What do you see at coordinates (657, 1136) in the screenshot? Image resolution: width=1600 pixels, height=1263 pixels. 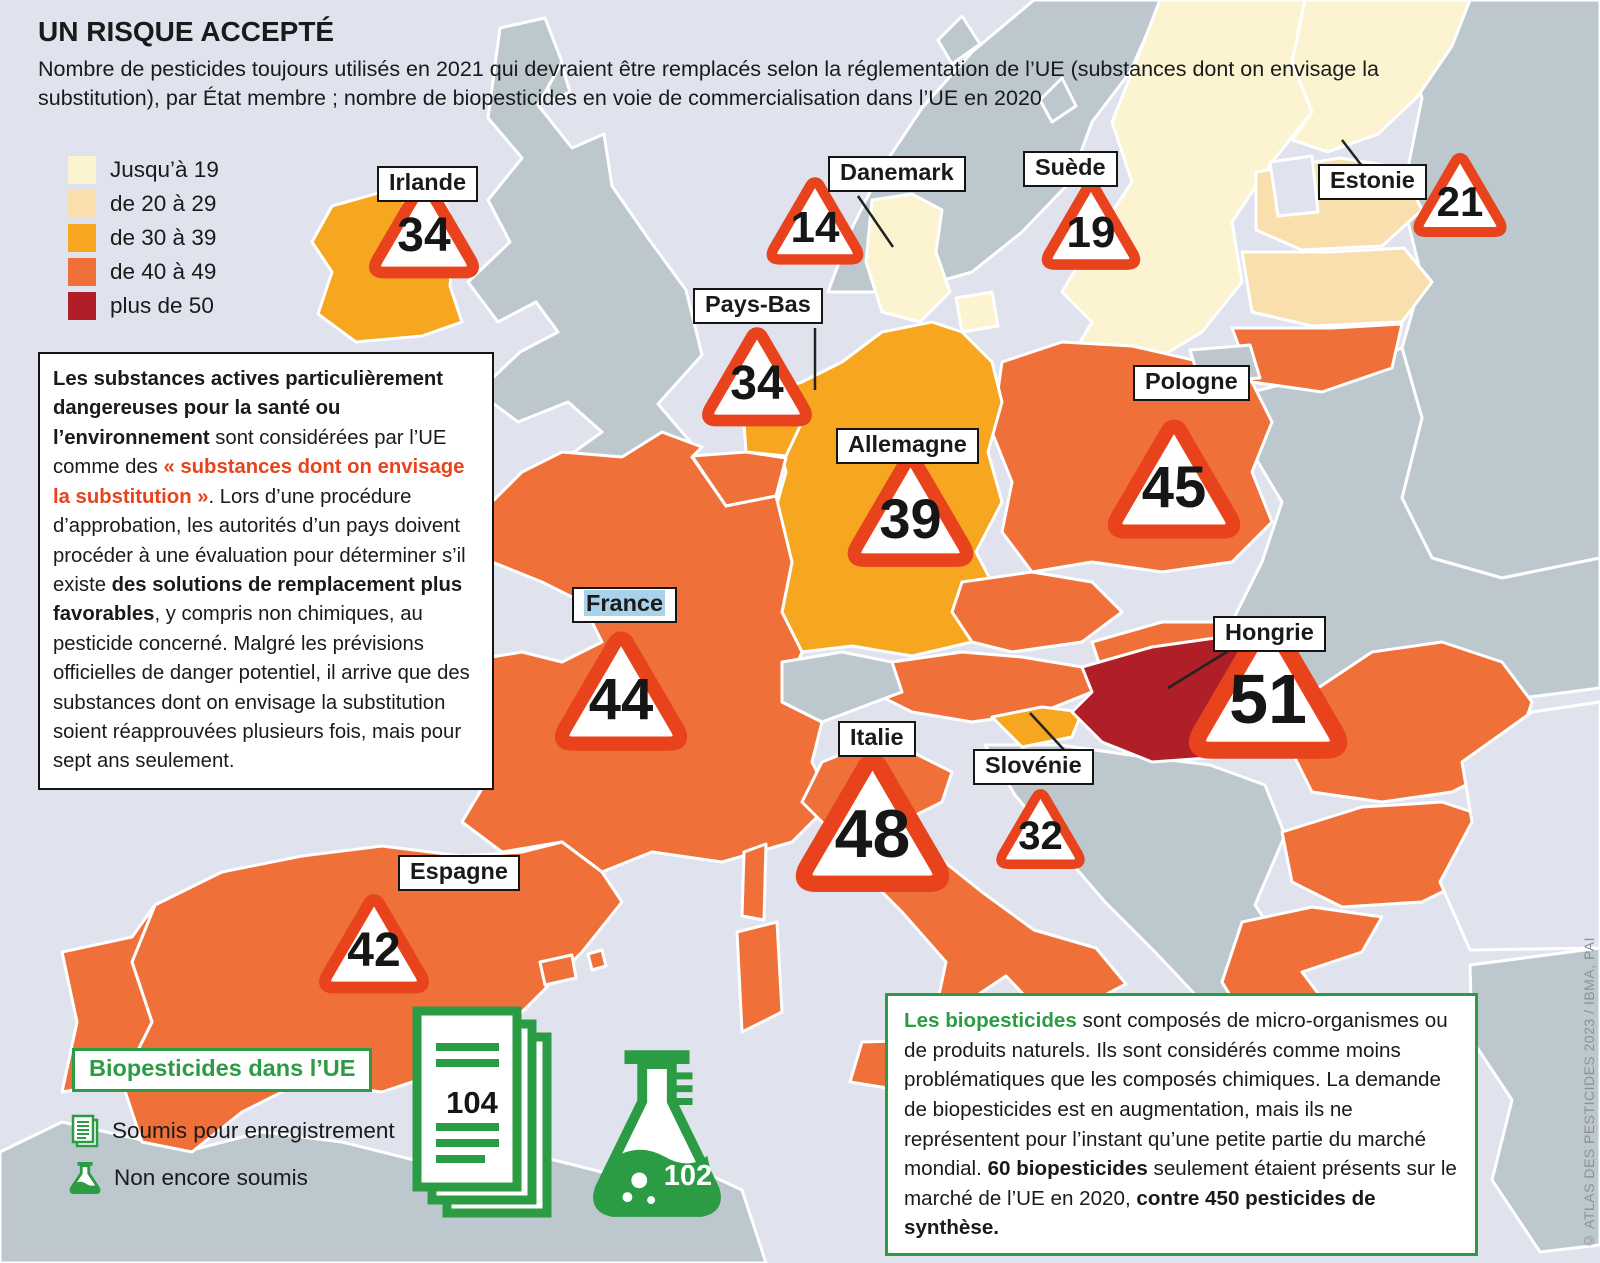 I see `flask-large-icon` at bounding box center [657, 1136].